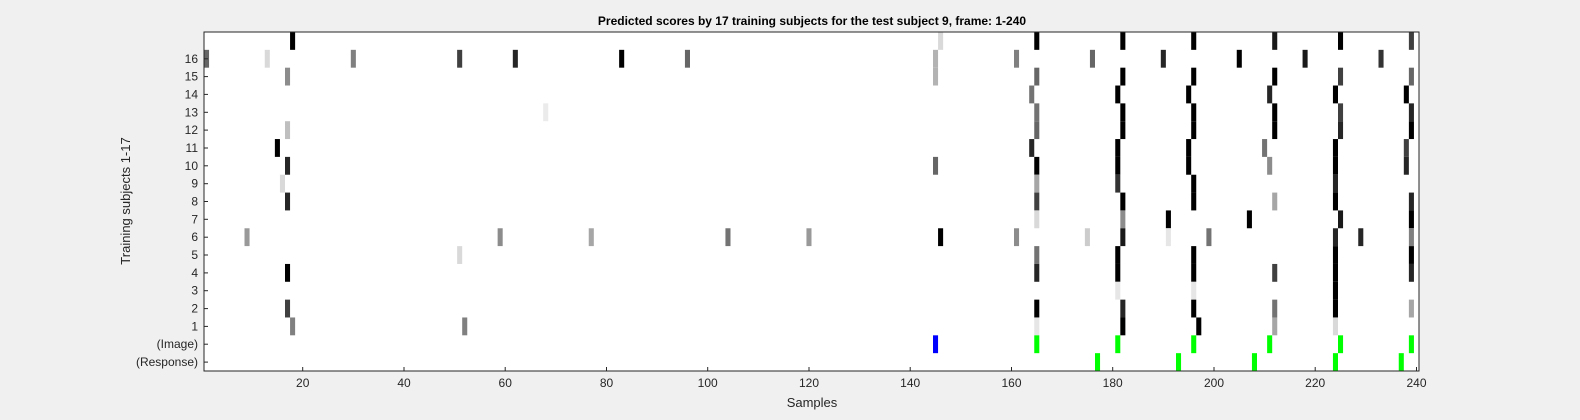 The width and height of the screenshot is (1580, 420). Describe the element at coordinates (192, 148) in the screenshot. I see `y-tick-label: 11` at that location.